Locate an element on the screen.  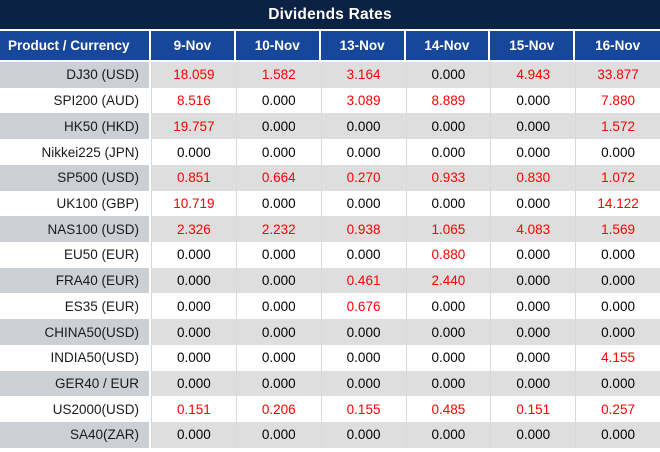
product-cell: EU50 (EUR) is located at coordinates (75, 255).